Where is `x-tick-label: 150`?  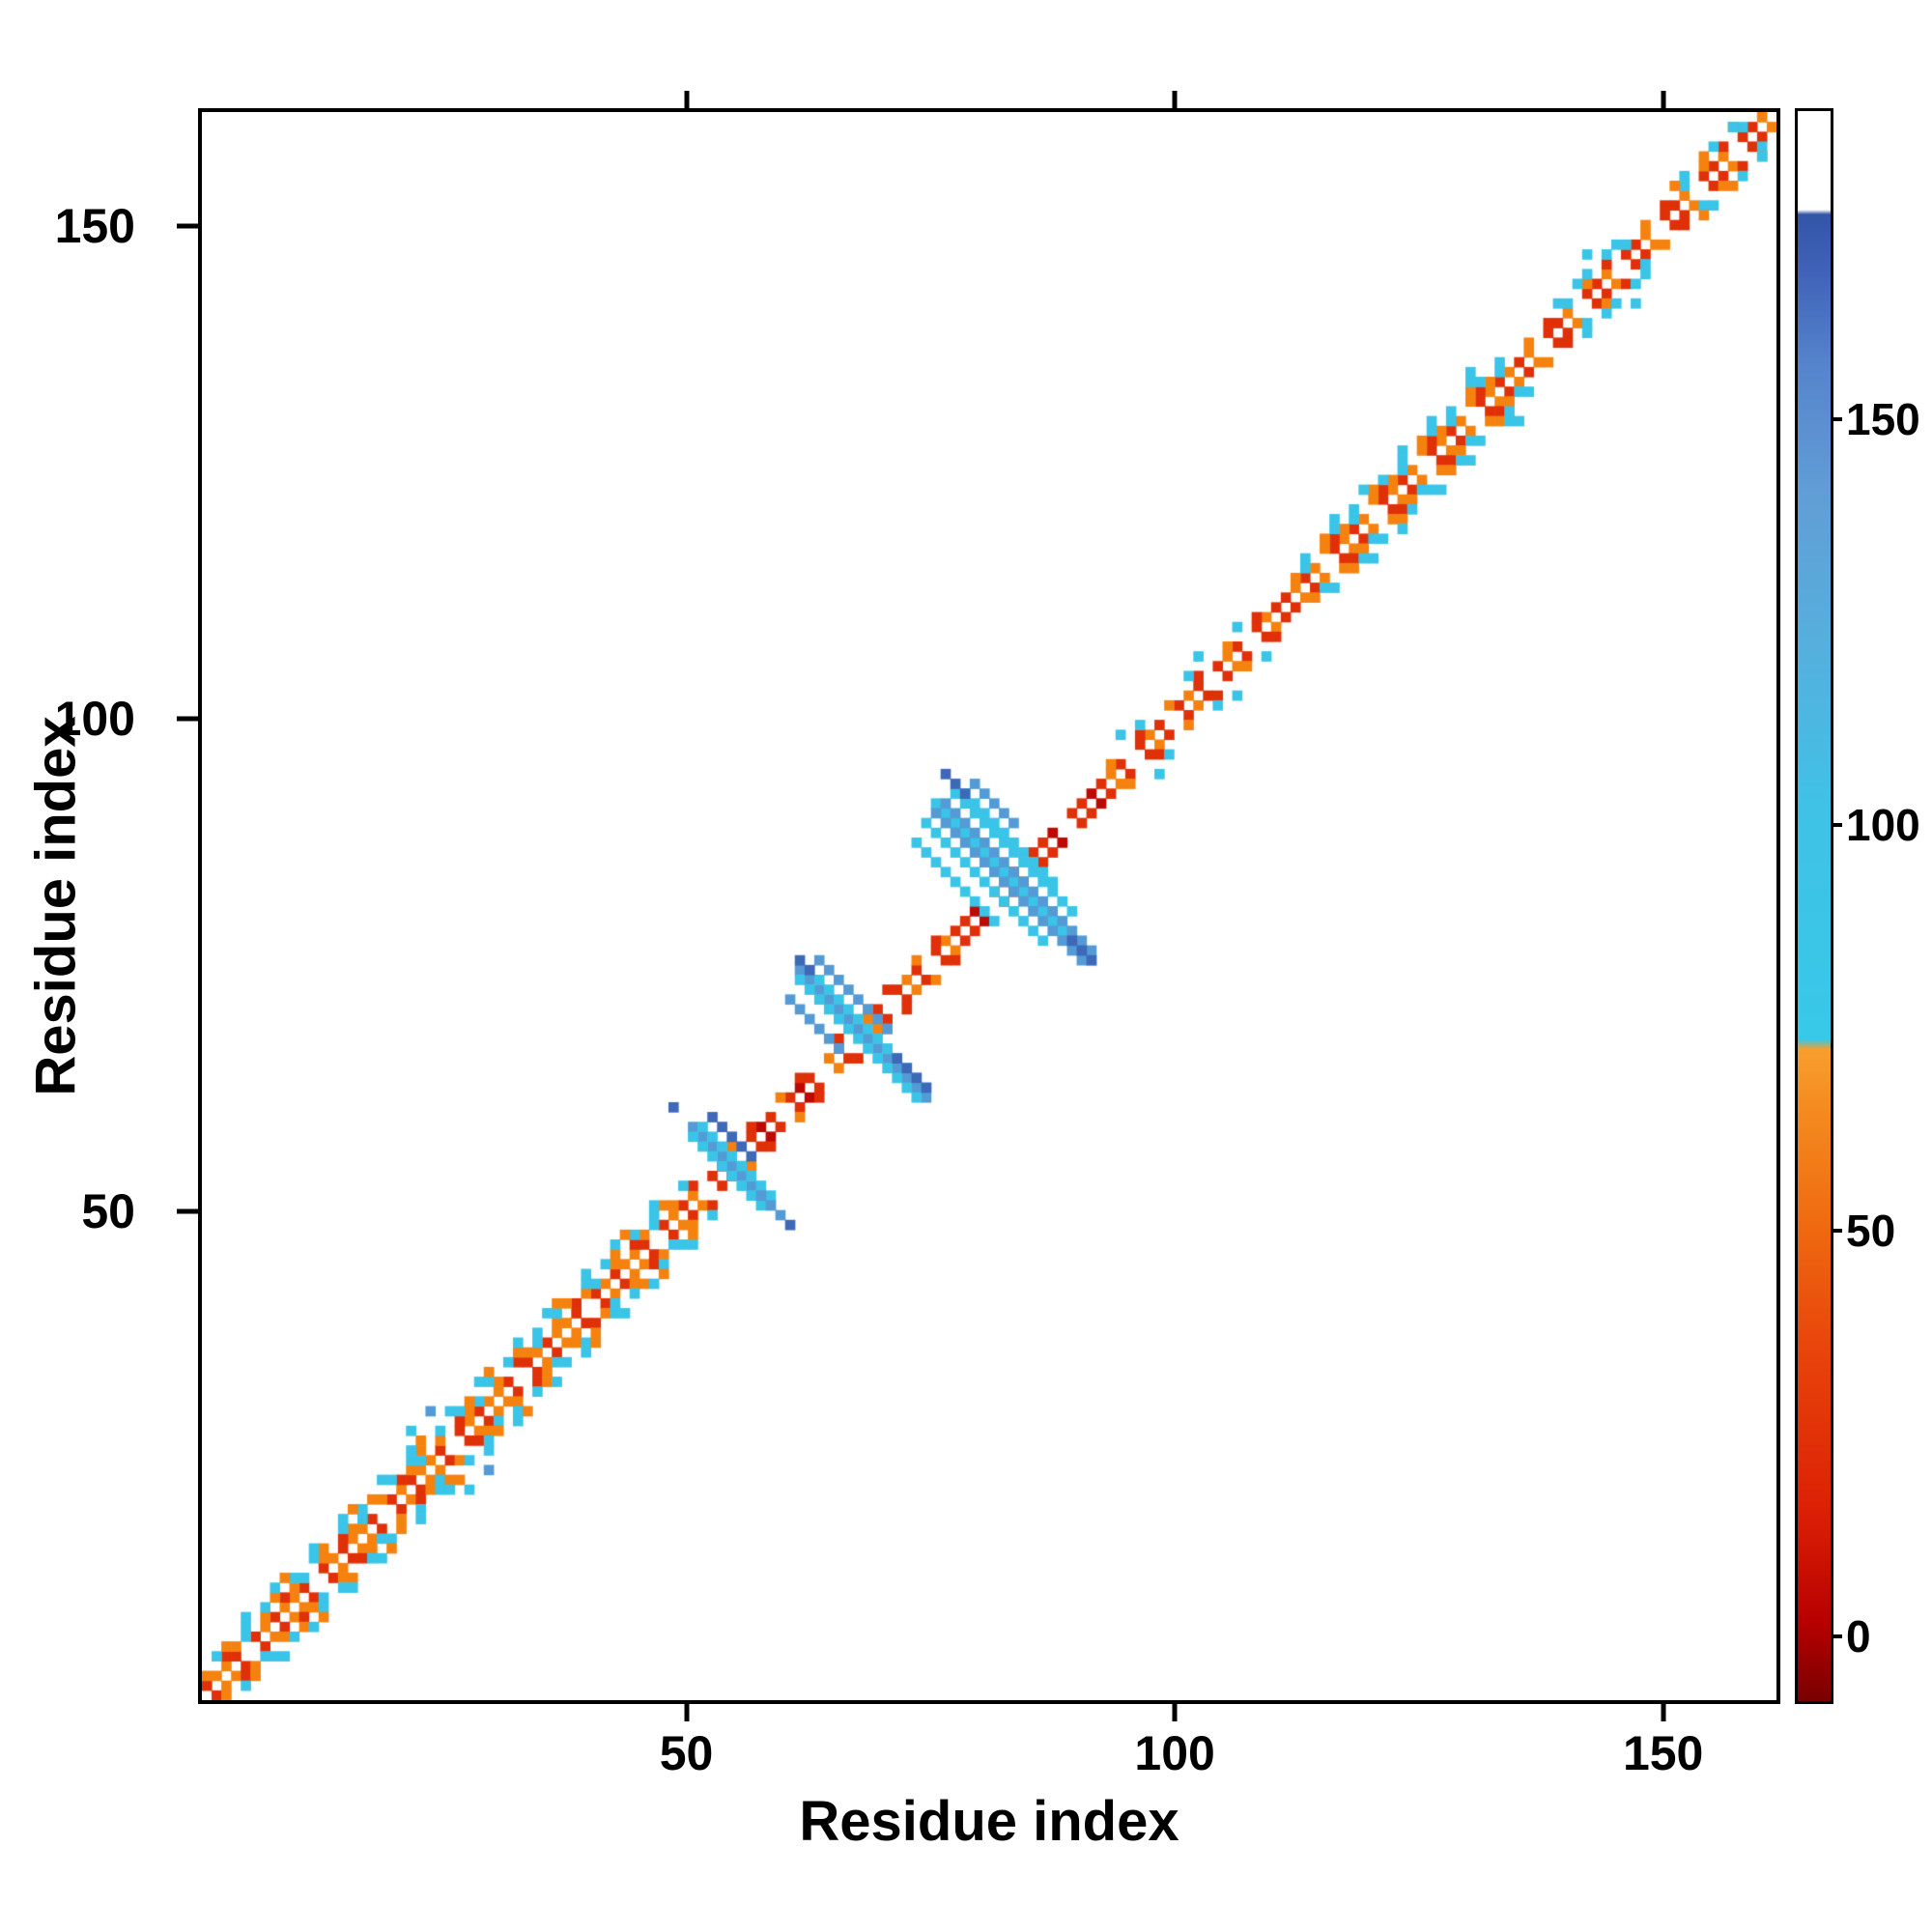 x-tick-label: 150 is located at coordinates (1663, 1753).